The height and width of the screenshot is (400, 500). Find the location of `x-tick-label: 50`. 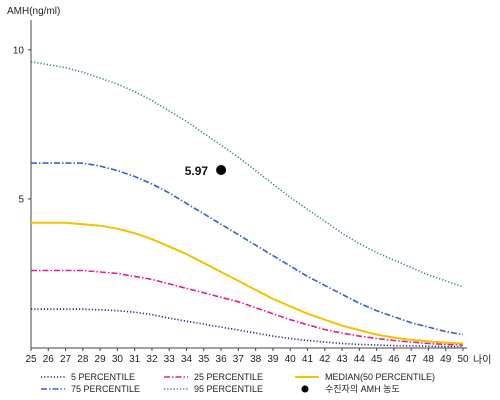

x-tick-label: 50 is located at coordinates (463, 359).